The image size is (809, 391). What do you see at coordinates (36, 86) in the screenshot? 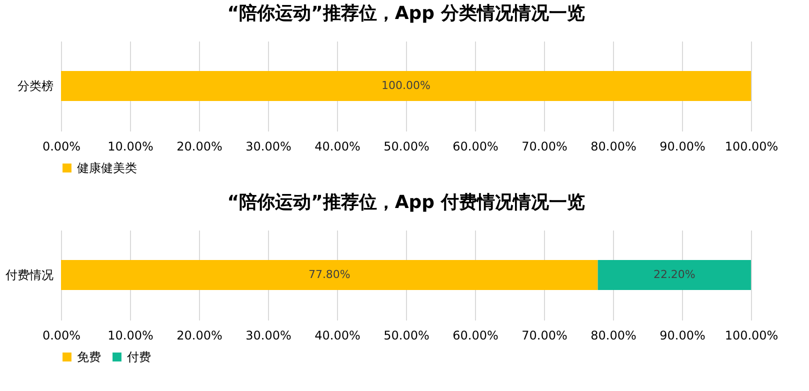
I see `y-tick-label: 分类榜` at bounding box center [36, 86].